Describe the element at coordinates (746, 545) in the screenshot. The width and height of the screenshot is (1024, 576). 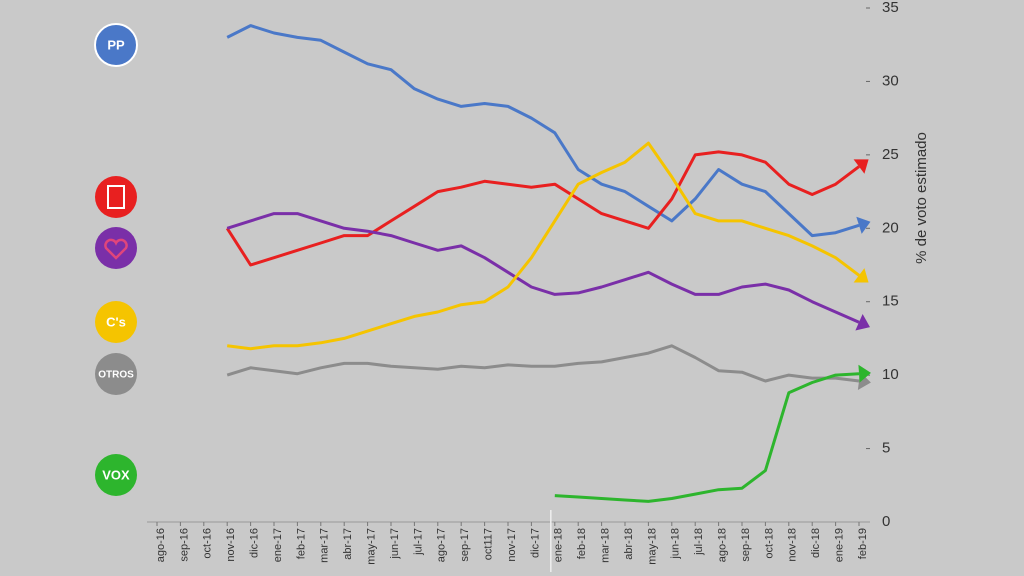
I see `x-tick-label: sep-18` at that location.